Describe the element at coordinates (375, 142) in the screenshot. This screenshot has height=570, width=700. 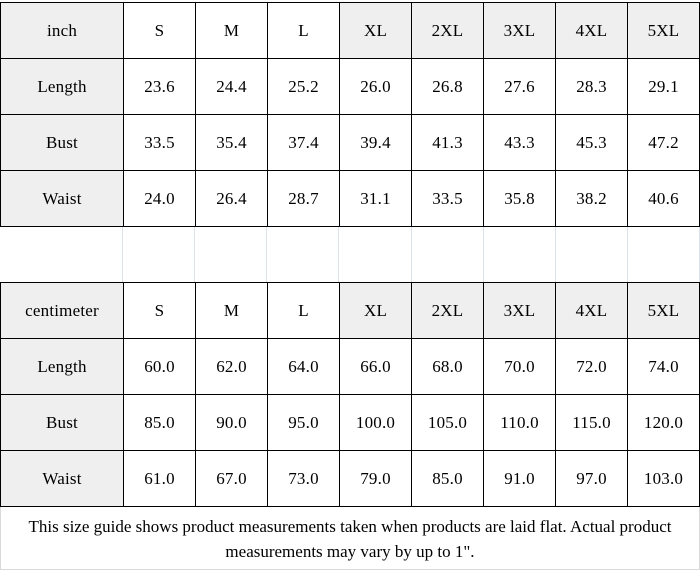
I see `measurement-cell: 39.4` at that location.